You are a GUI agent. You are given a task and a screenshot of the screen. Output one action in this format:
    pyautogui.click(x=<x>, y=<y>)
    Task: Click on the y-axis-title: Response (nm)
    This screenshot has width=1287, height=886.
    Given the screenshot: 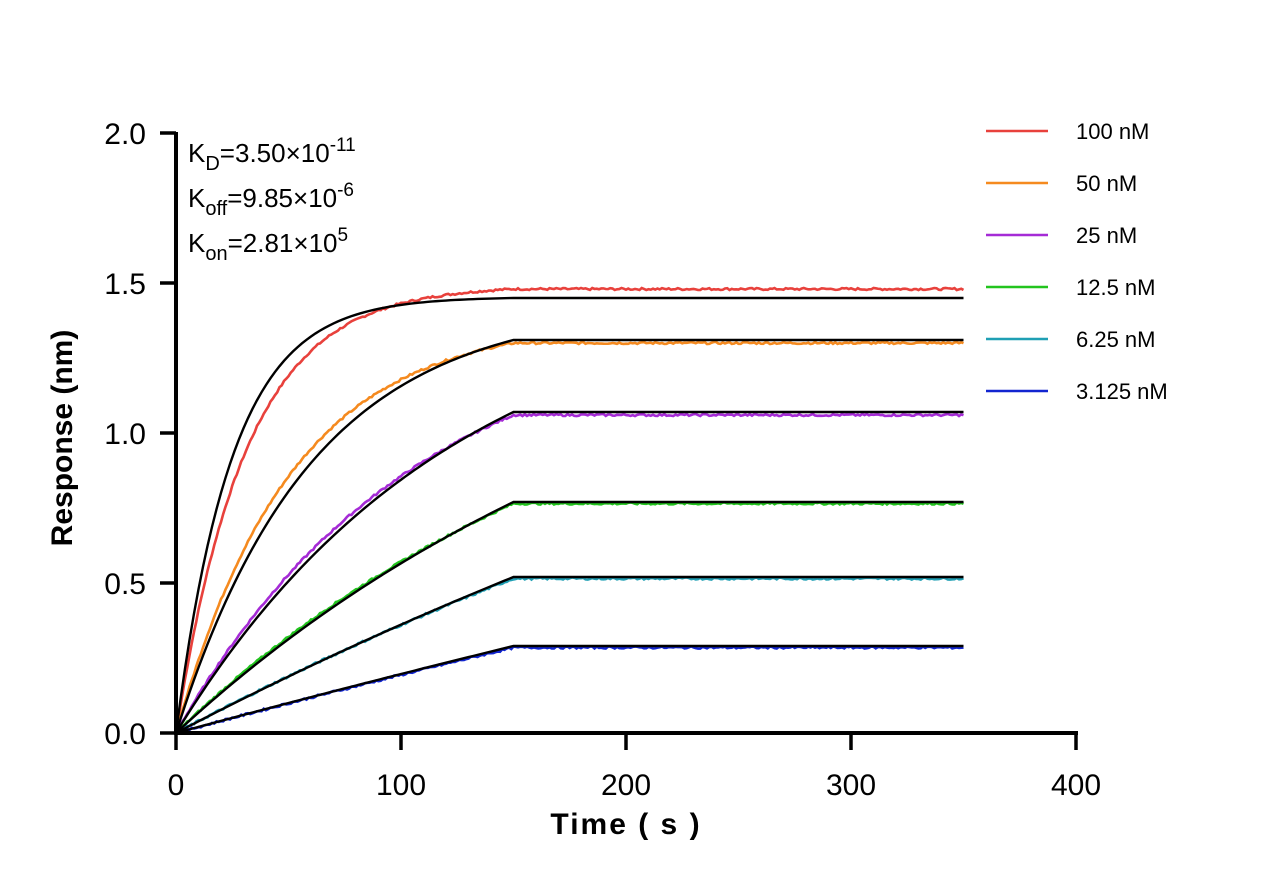 What is the action you would take?
    pyautogui.click(x=62, y=438)
    